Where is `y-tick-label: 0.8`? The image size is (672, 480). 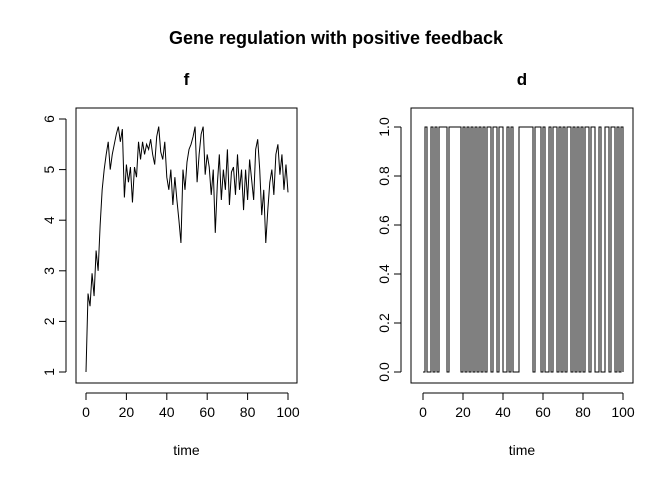
y-tick-label: 0.8 is located at coordinates (384, 176).